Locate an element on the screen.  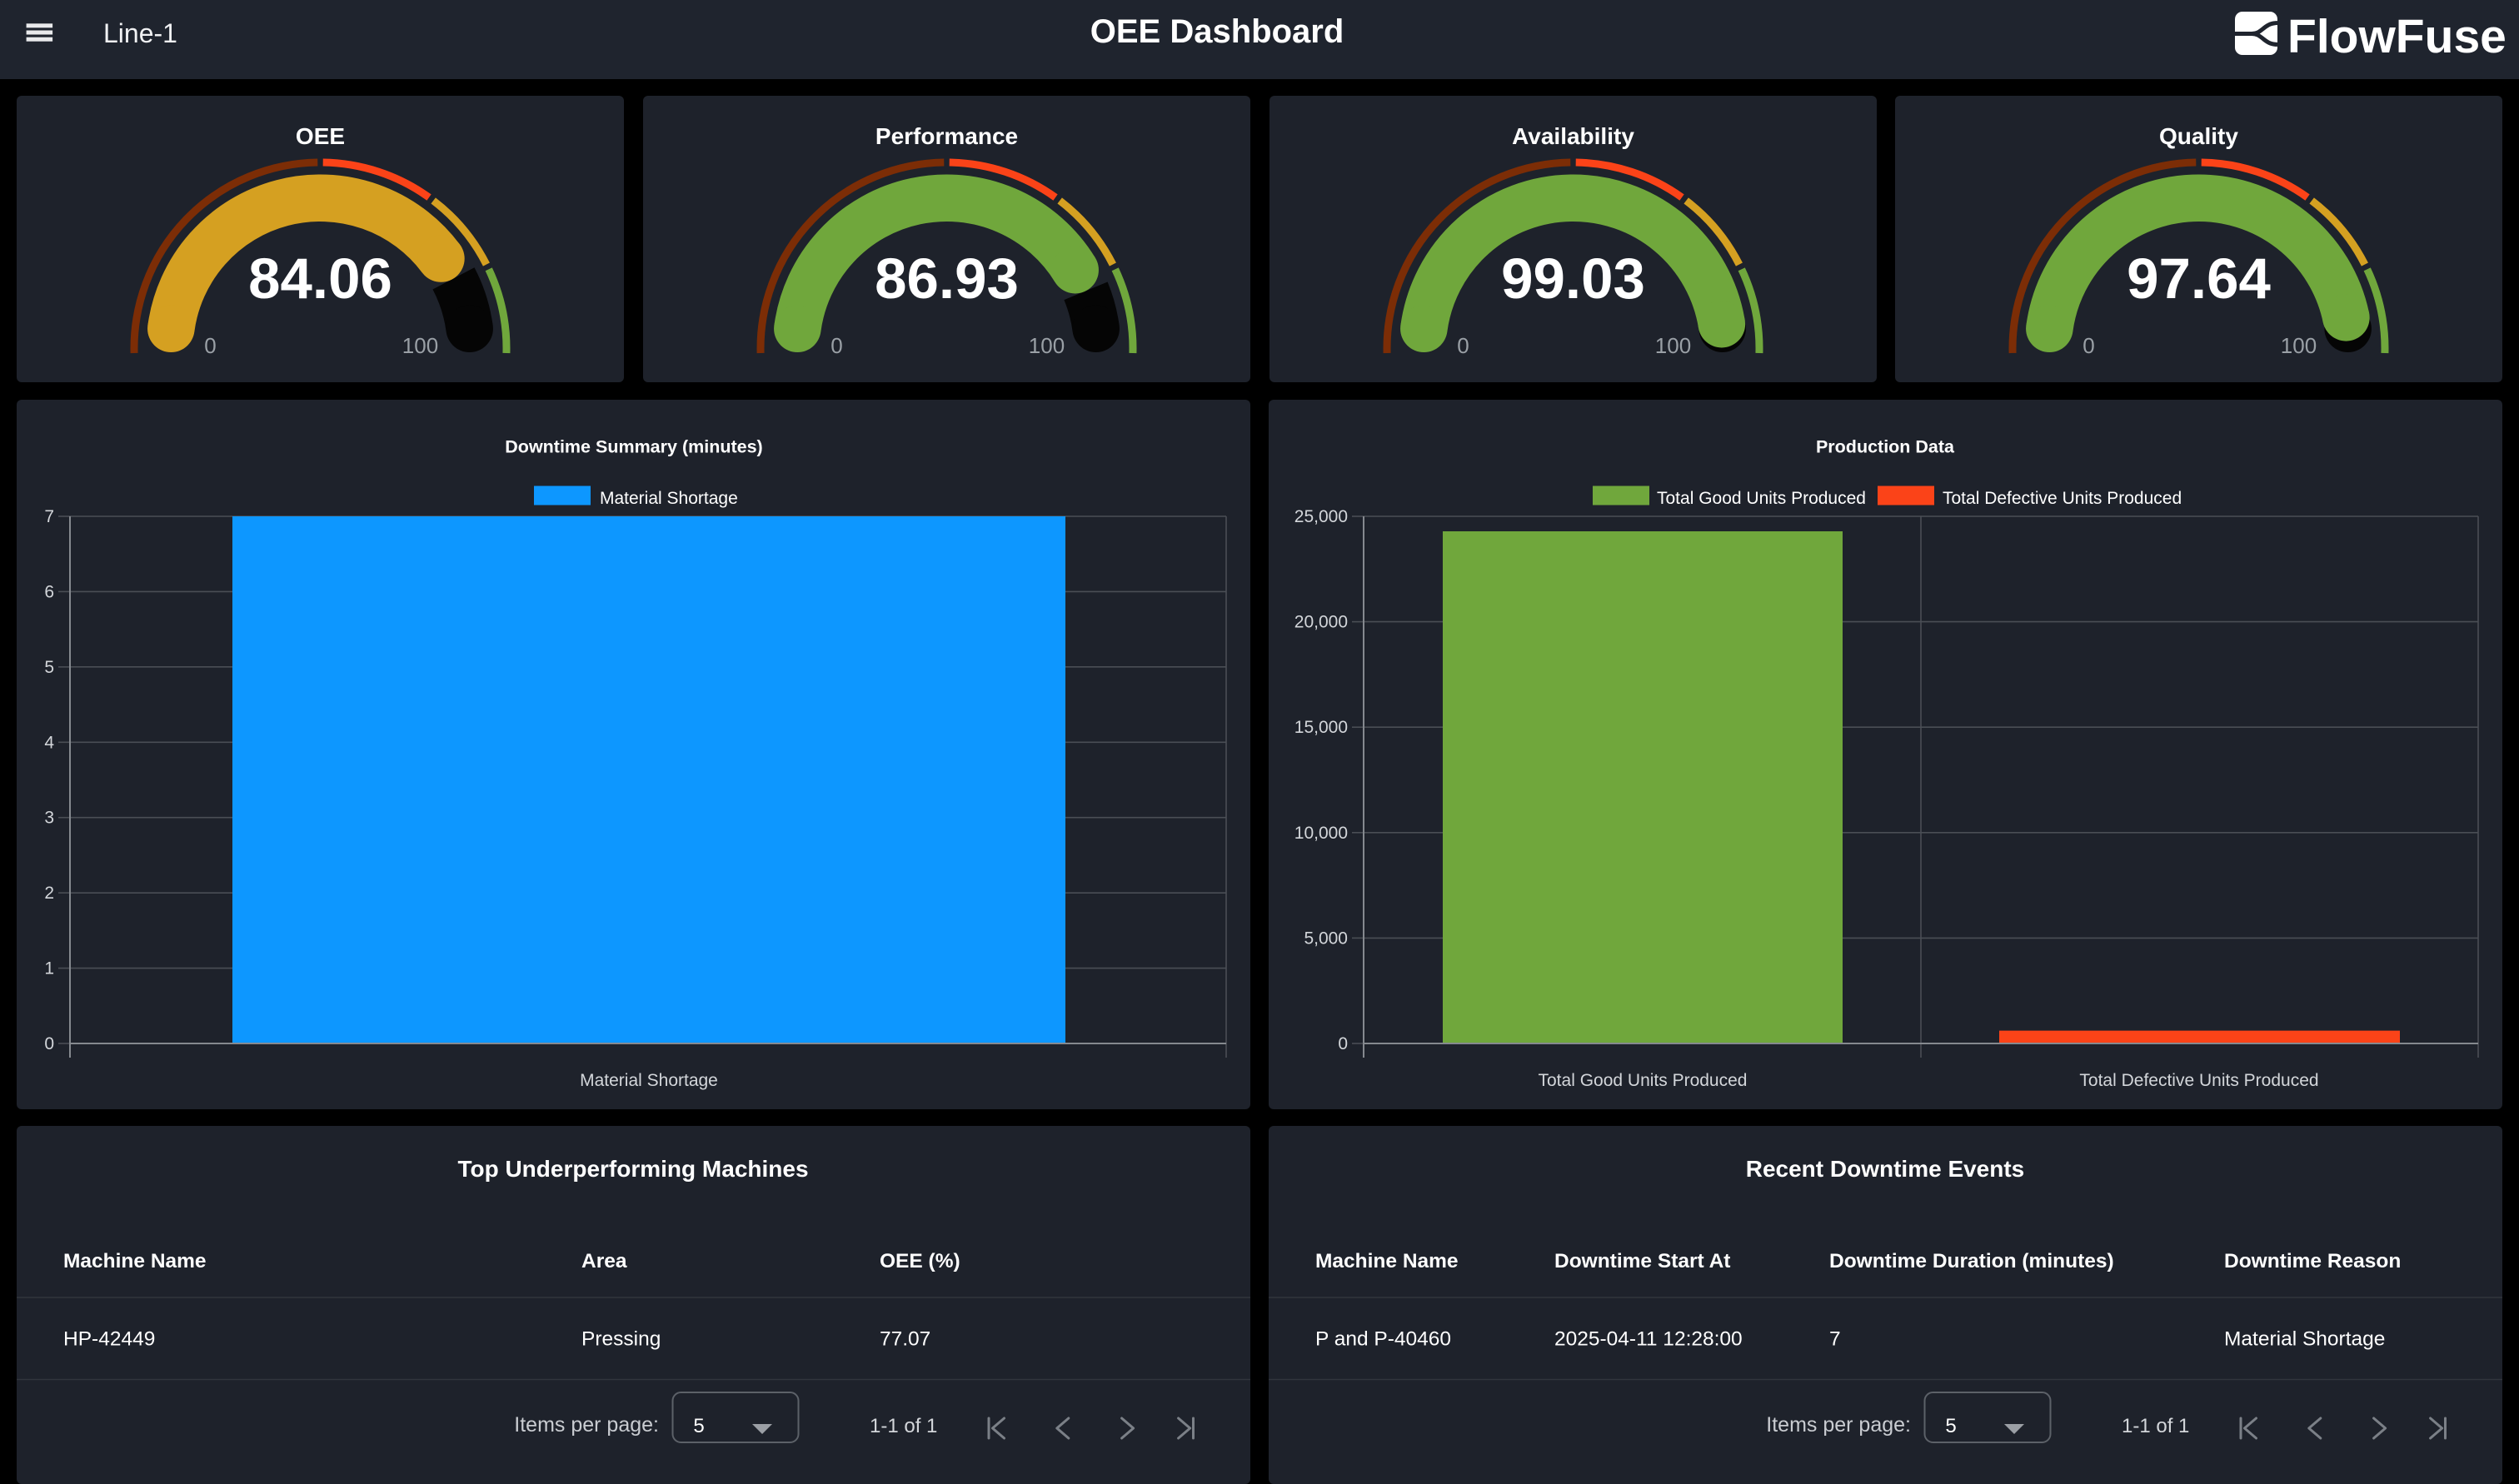
svg-text: Downtime Duration (minutes) is located at coordinates (1971, 1261).